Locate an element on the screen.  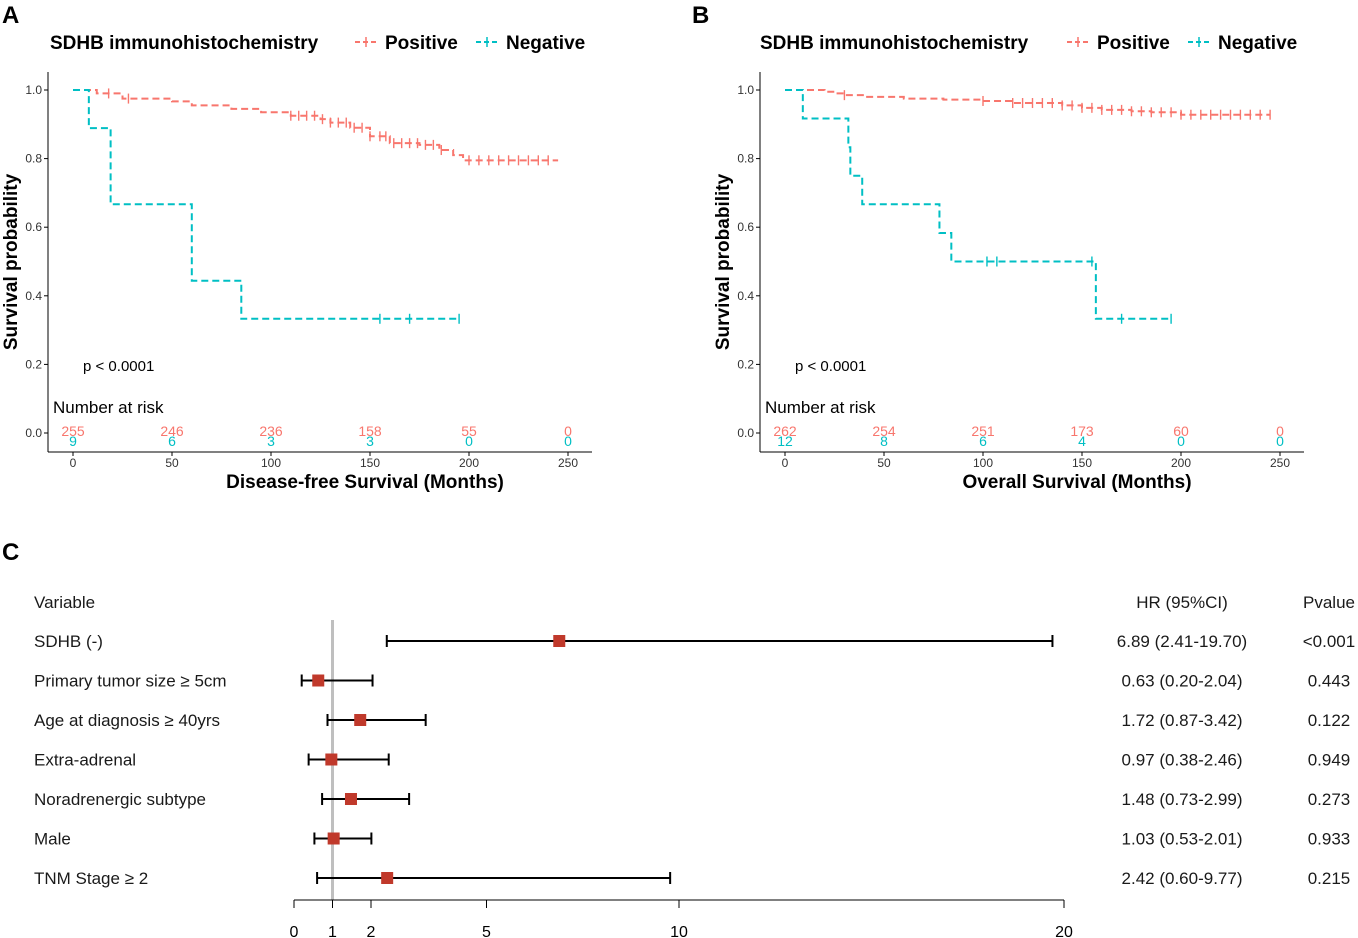
risk-count-positive: 246 is located at coordinates (172, 431).